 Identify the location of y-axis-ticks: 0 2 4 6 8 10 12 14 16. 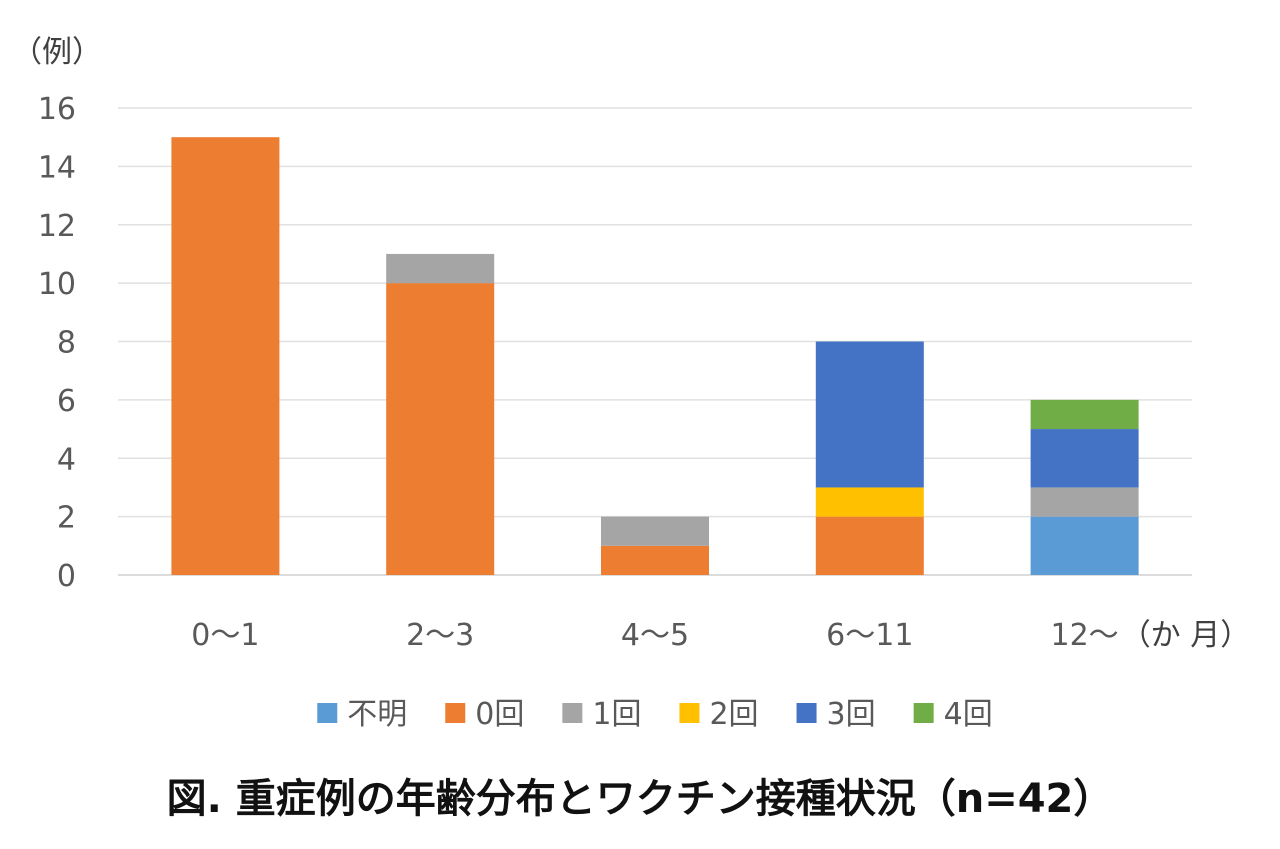
(57, 343).